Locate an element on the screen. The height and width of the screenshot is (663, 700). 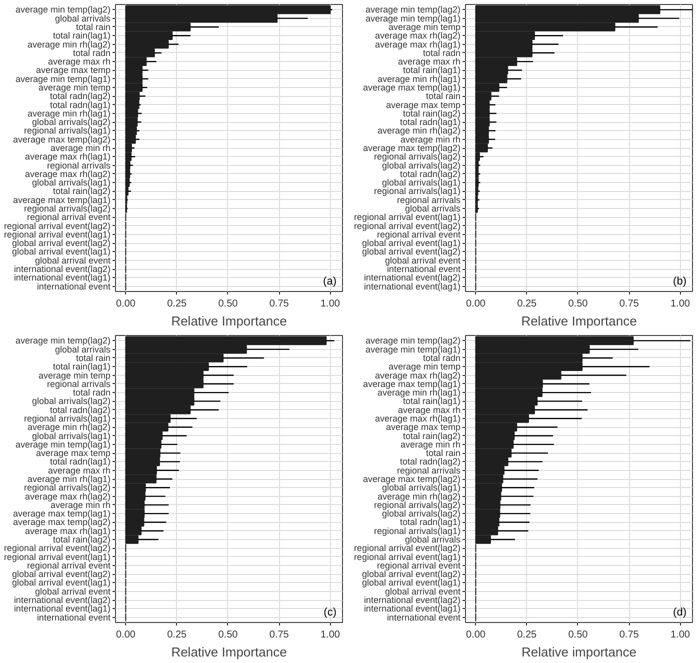
y-tick-label: average max temp(lag2) is located at coordinates (61, 522).